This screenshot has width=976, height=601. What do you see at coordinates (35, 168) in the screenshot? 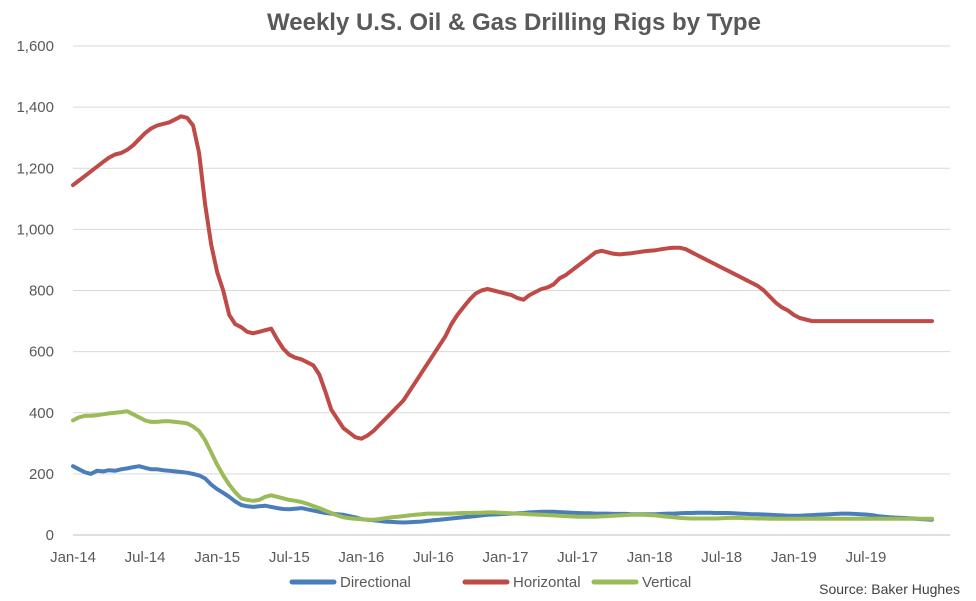
I see `y-tick-label: 1,200` at bounding box center [35, 168].